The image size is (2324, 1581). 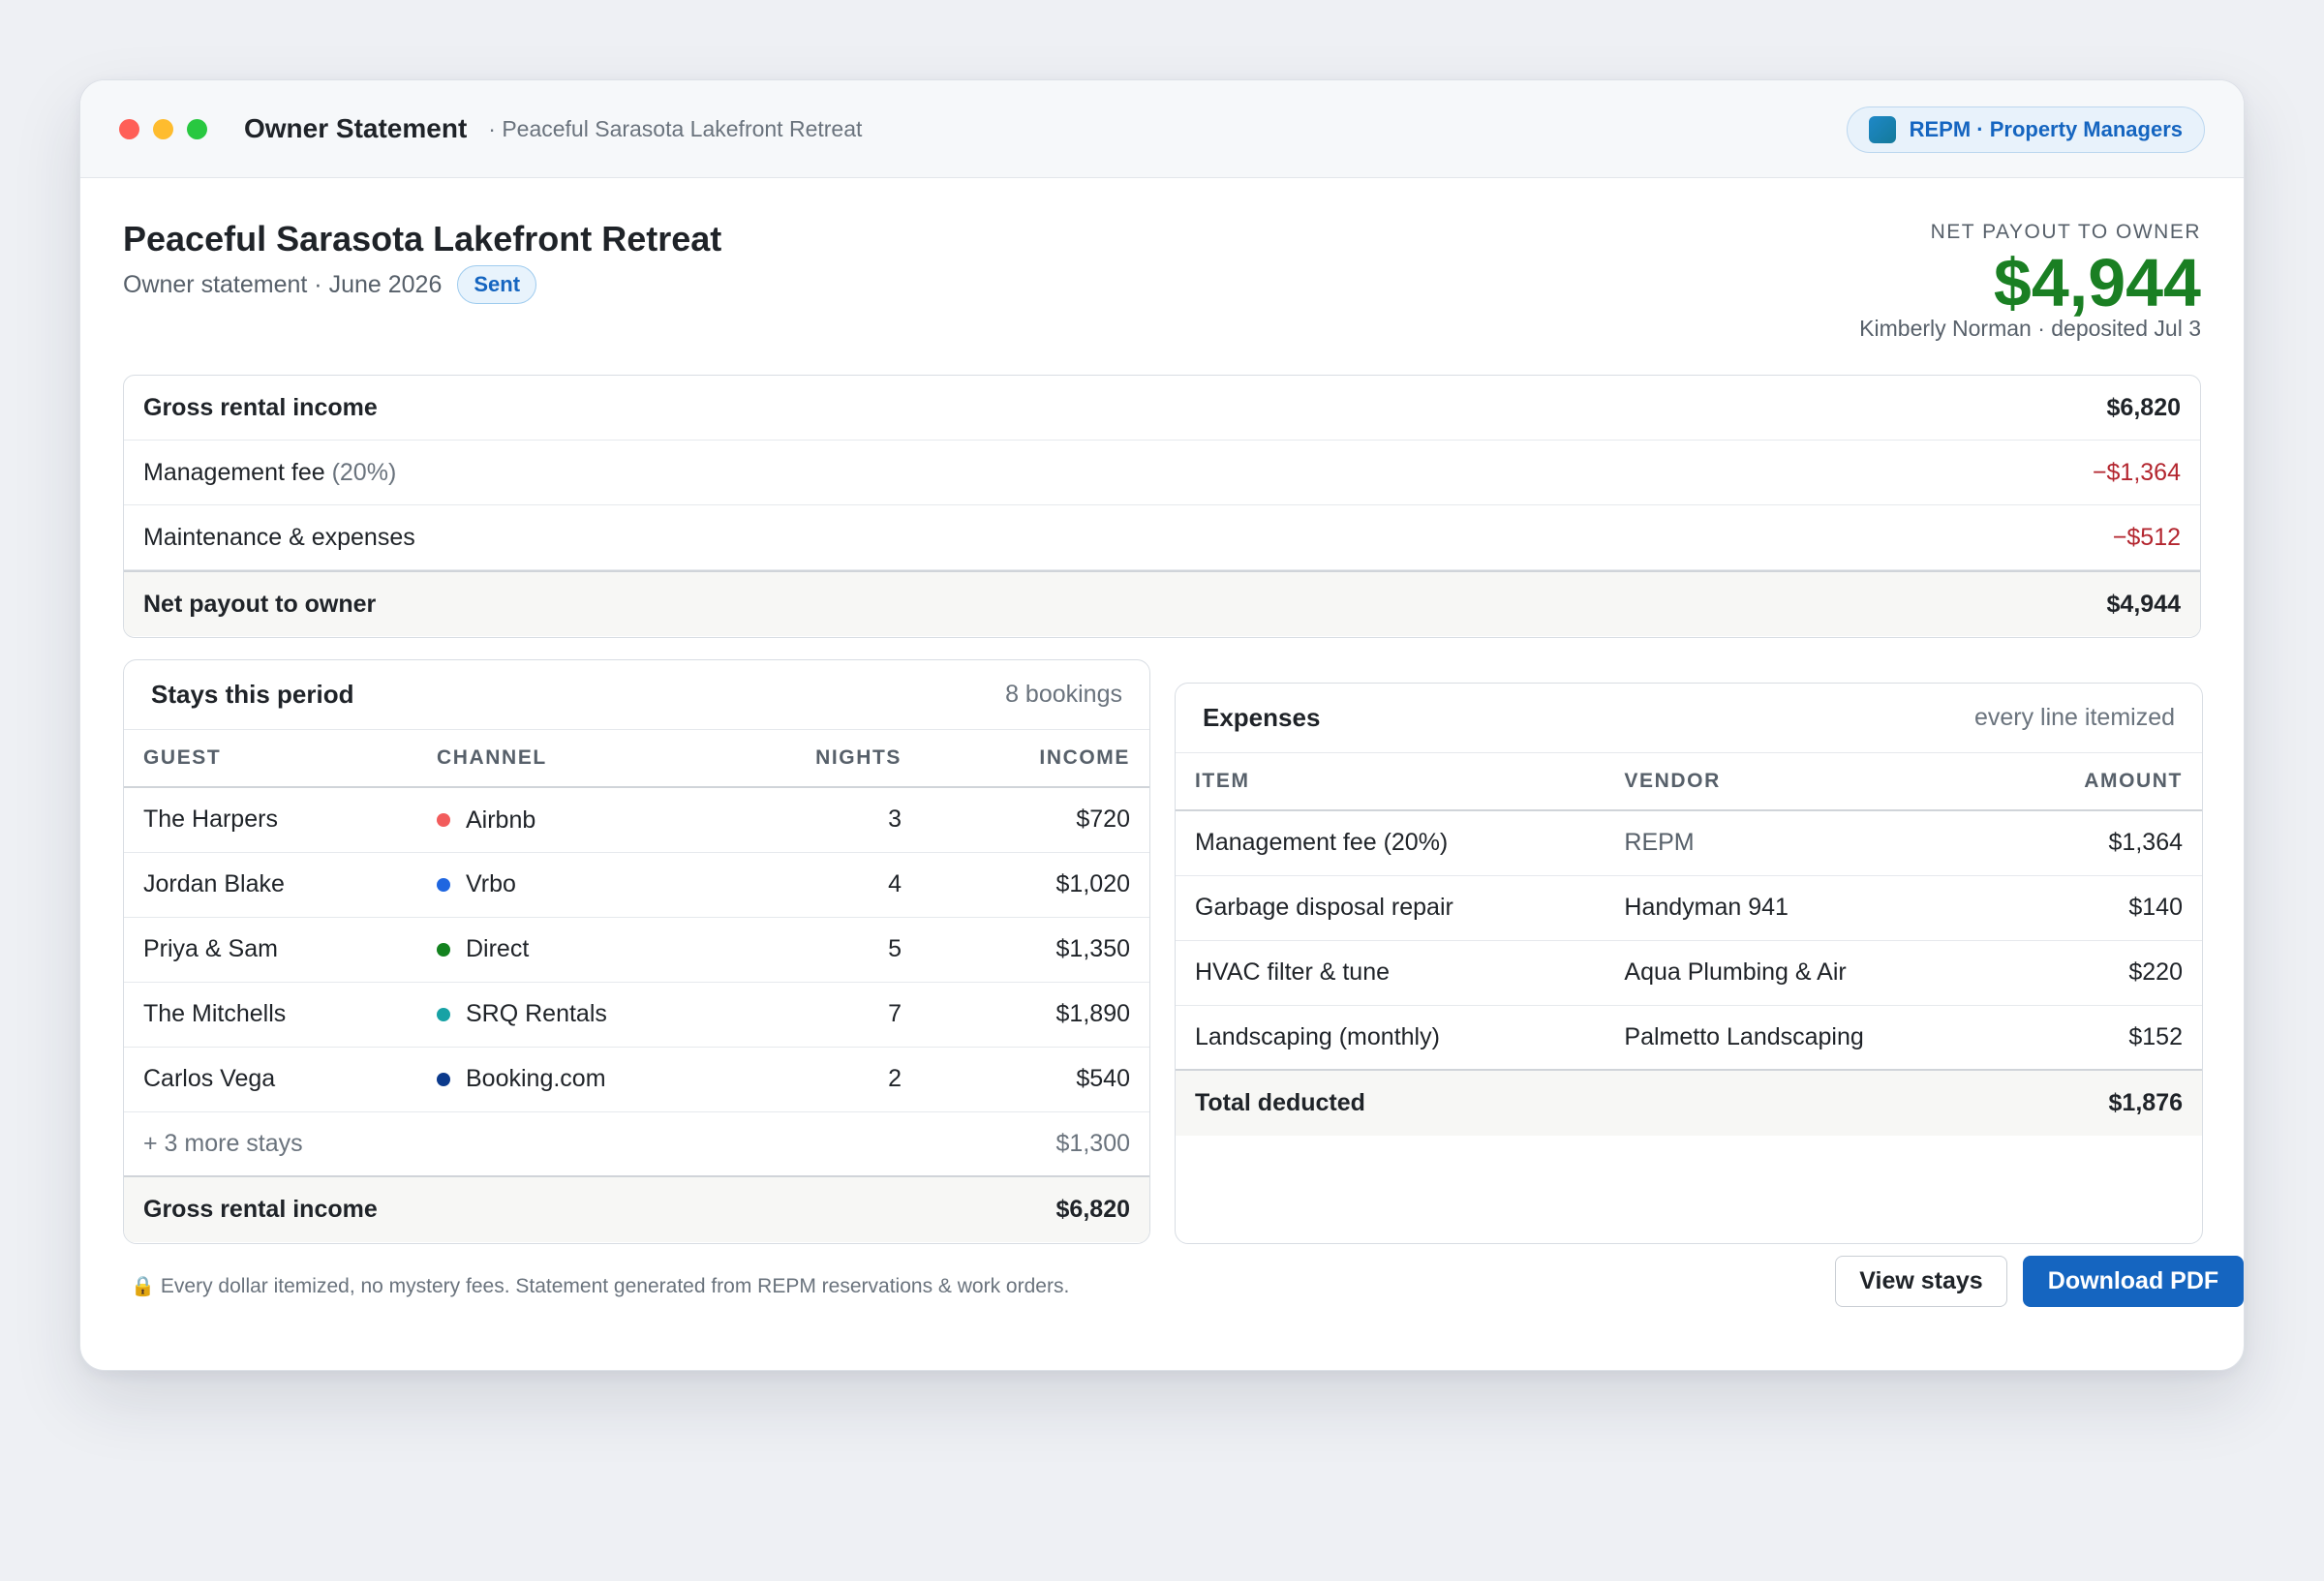 I want to click on summary-value: −$512, so click(x=2146, y=537).